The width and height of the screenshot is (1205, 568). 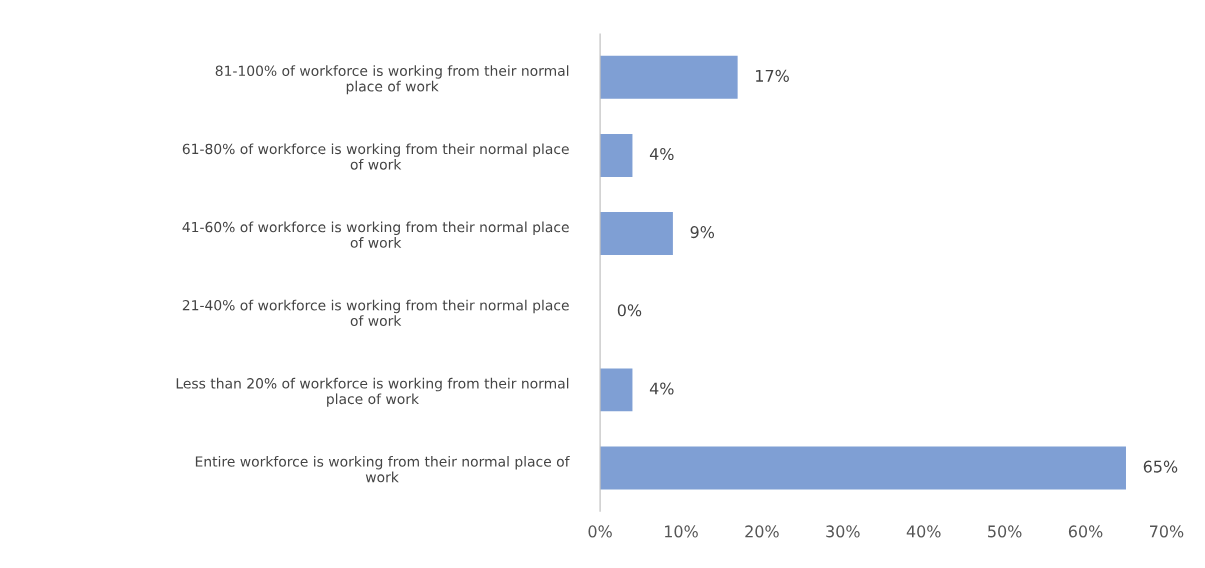 I want to click on y-tick-label: 81-100% of workforce is working from their normal place of work, so click(x=392, y=80).